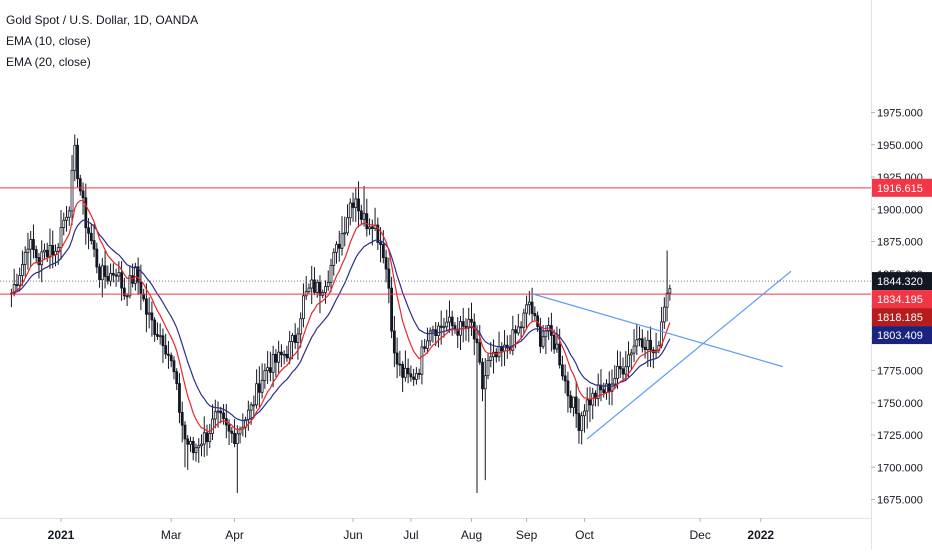  I want to click on price-label-text: 1834.195, so click(900, 300).